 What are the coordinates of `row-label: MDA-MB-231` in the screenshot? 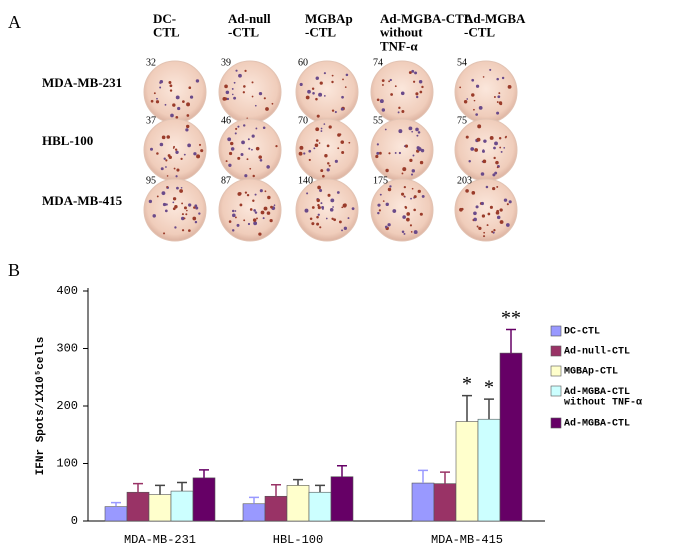 It's located at (82, 82).